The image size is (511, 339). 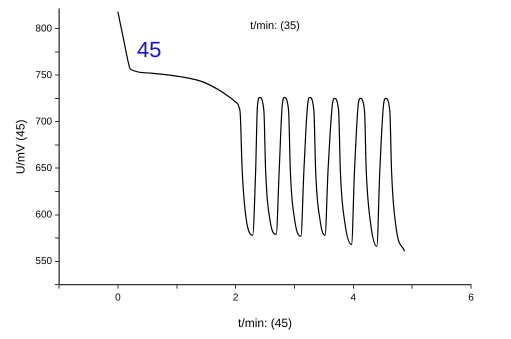 What do you see at coordinates (353, 298) in the screenshot?
I see `x-tick-label: 4` at bounding box center [353, 298].